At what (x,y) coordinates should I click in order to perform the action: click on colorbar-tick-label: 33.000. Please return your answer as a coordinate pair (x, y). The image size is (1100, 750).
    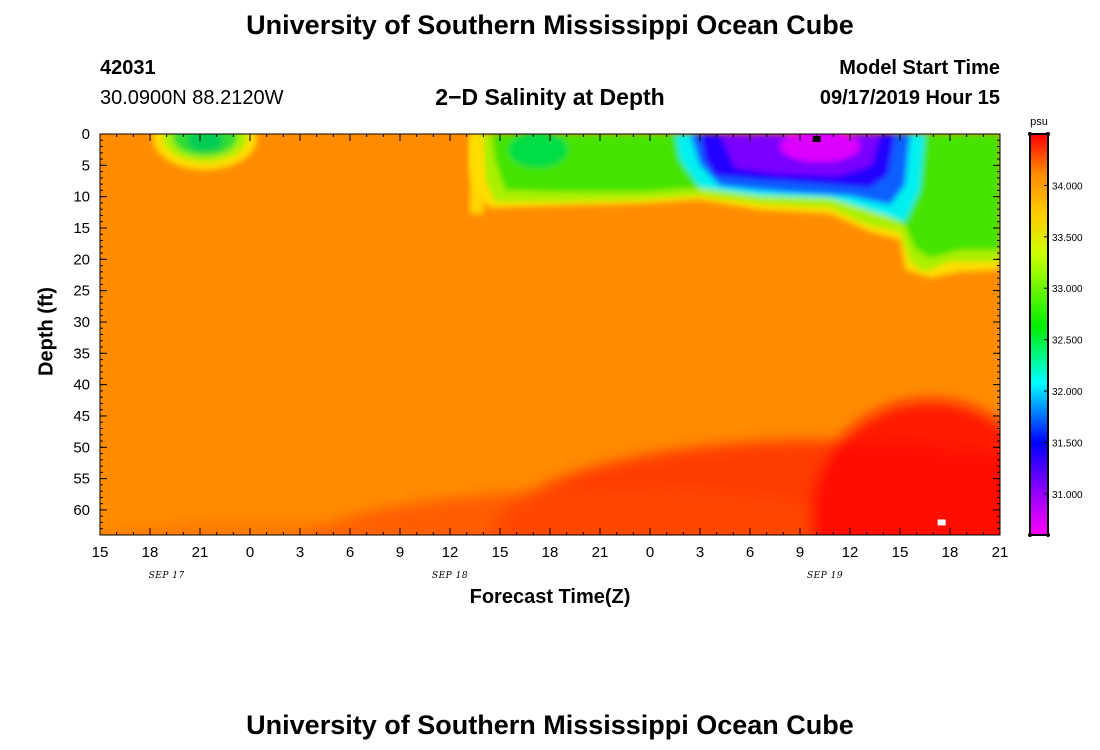
    Looking at the image, I should click on (1067, 289).